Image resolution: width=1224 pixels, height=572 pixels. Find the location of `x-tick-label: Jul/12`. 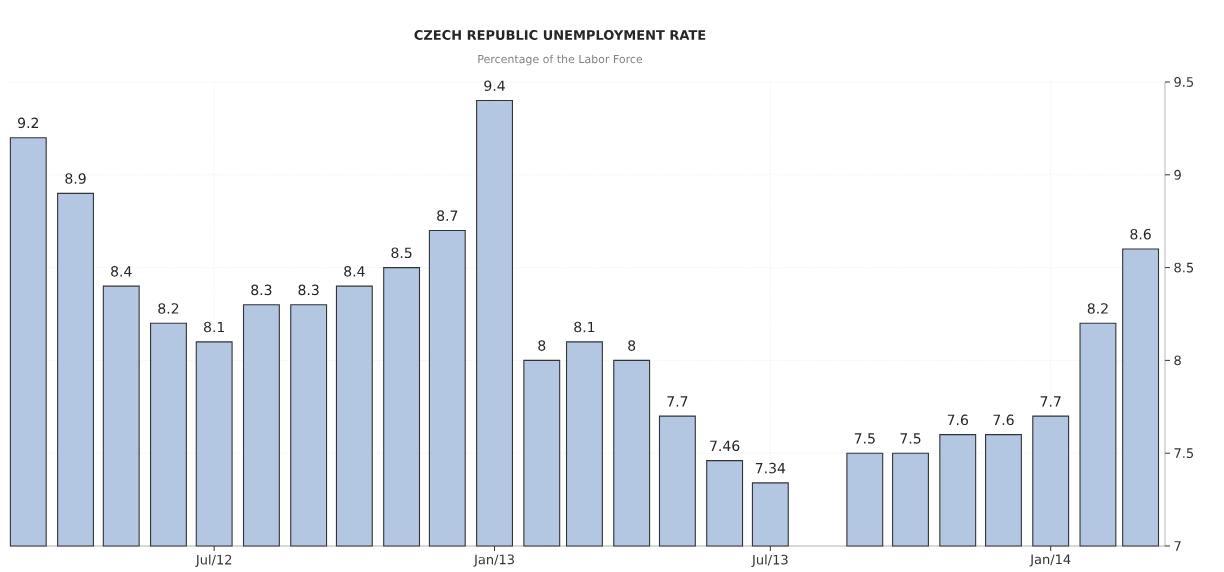

x-tick-label: Jul/12 is located at coordinates (213, 561).